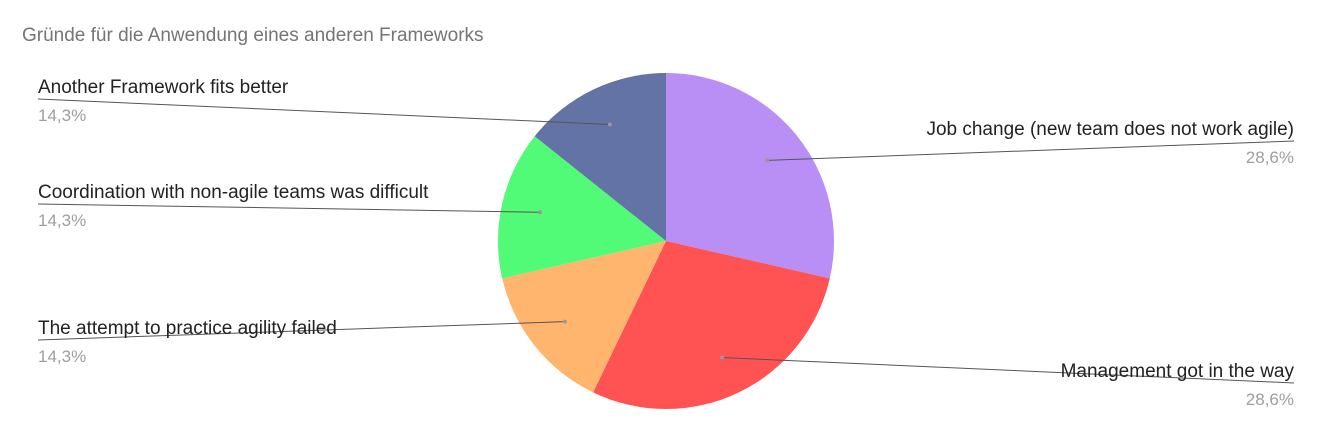  What do you see at coordinates (187, 328) in the screenshot?
I see `slice-label-3: The attempt to practice agility failed` at bounding box center [187, 328].